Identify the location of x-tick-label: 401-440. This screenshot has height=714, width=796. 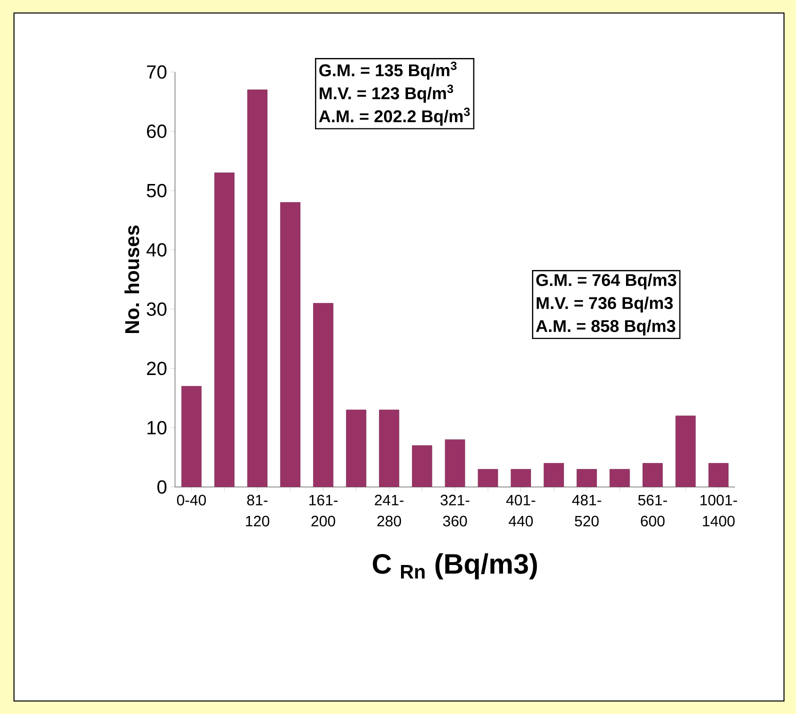
(521, 510).